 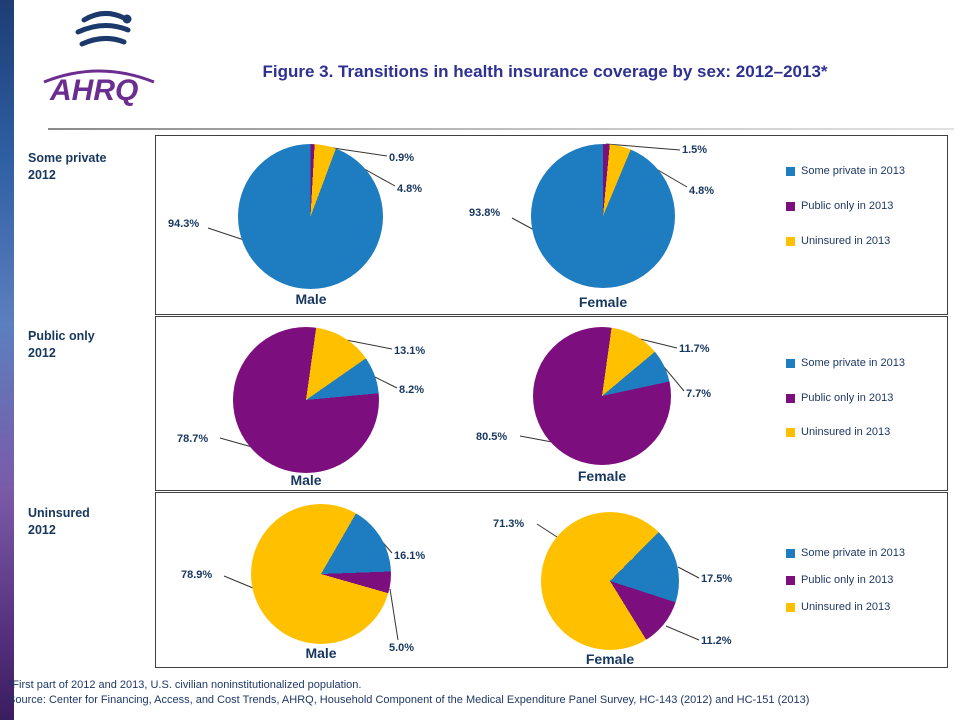 What do you see at coordinates (717, 579) in the screenshot?
I see `pct-label: 17.5%` at bounding box center [717, 579].